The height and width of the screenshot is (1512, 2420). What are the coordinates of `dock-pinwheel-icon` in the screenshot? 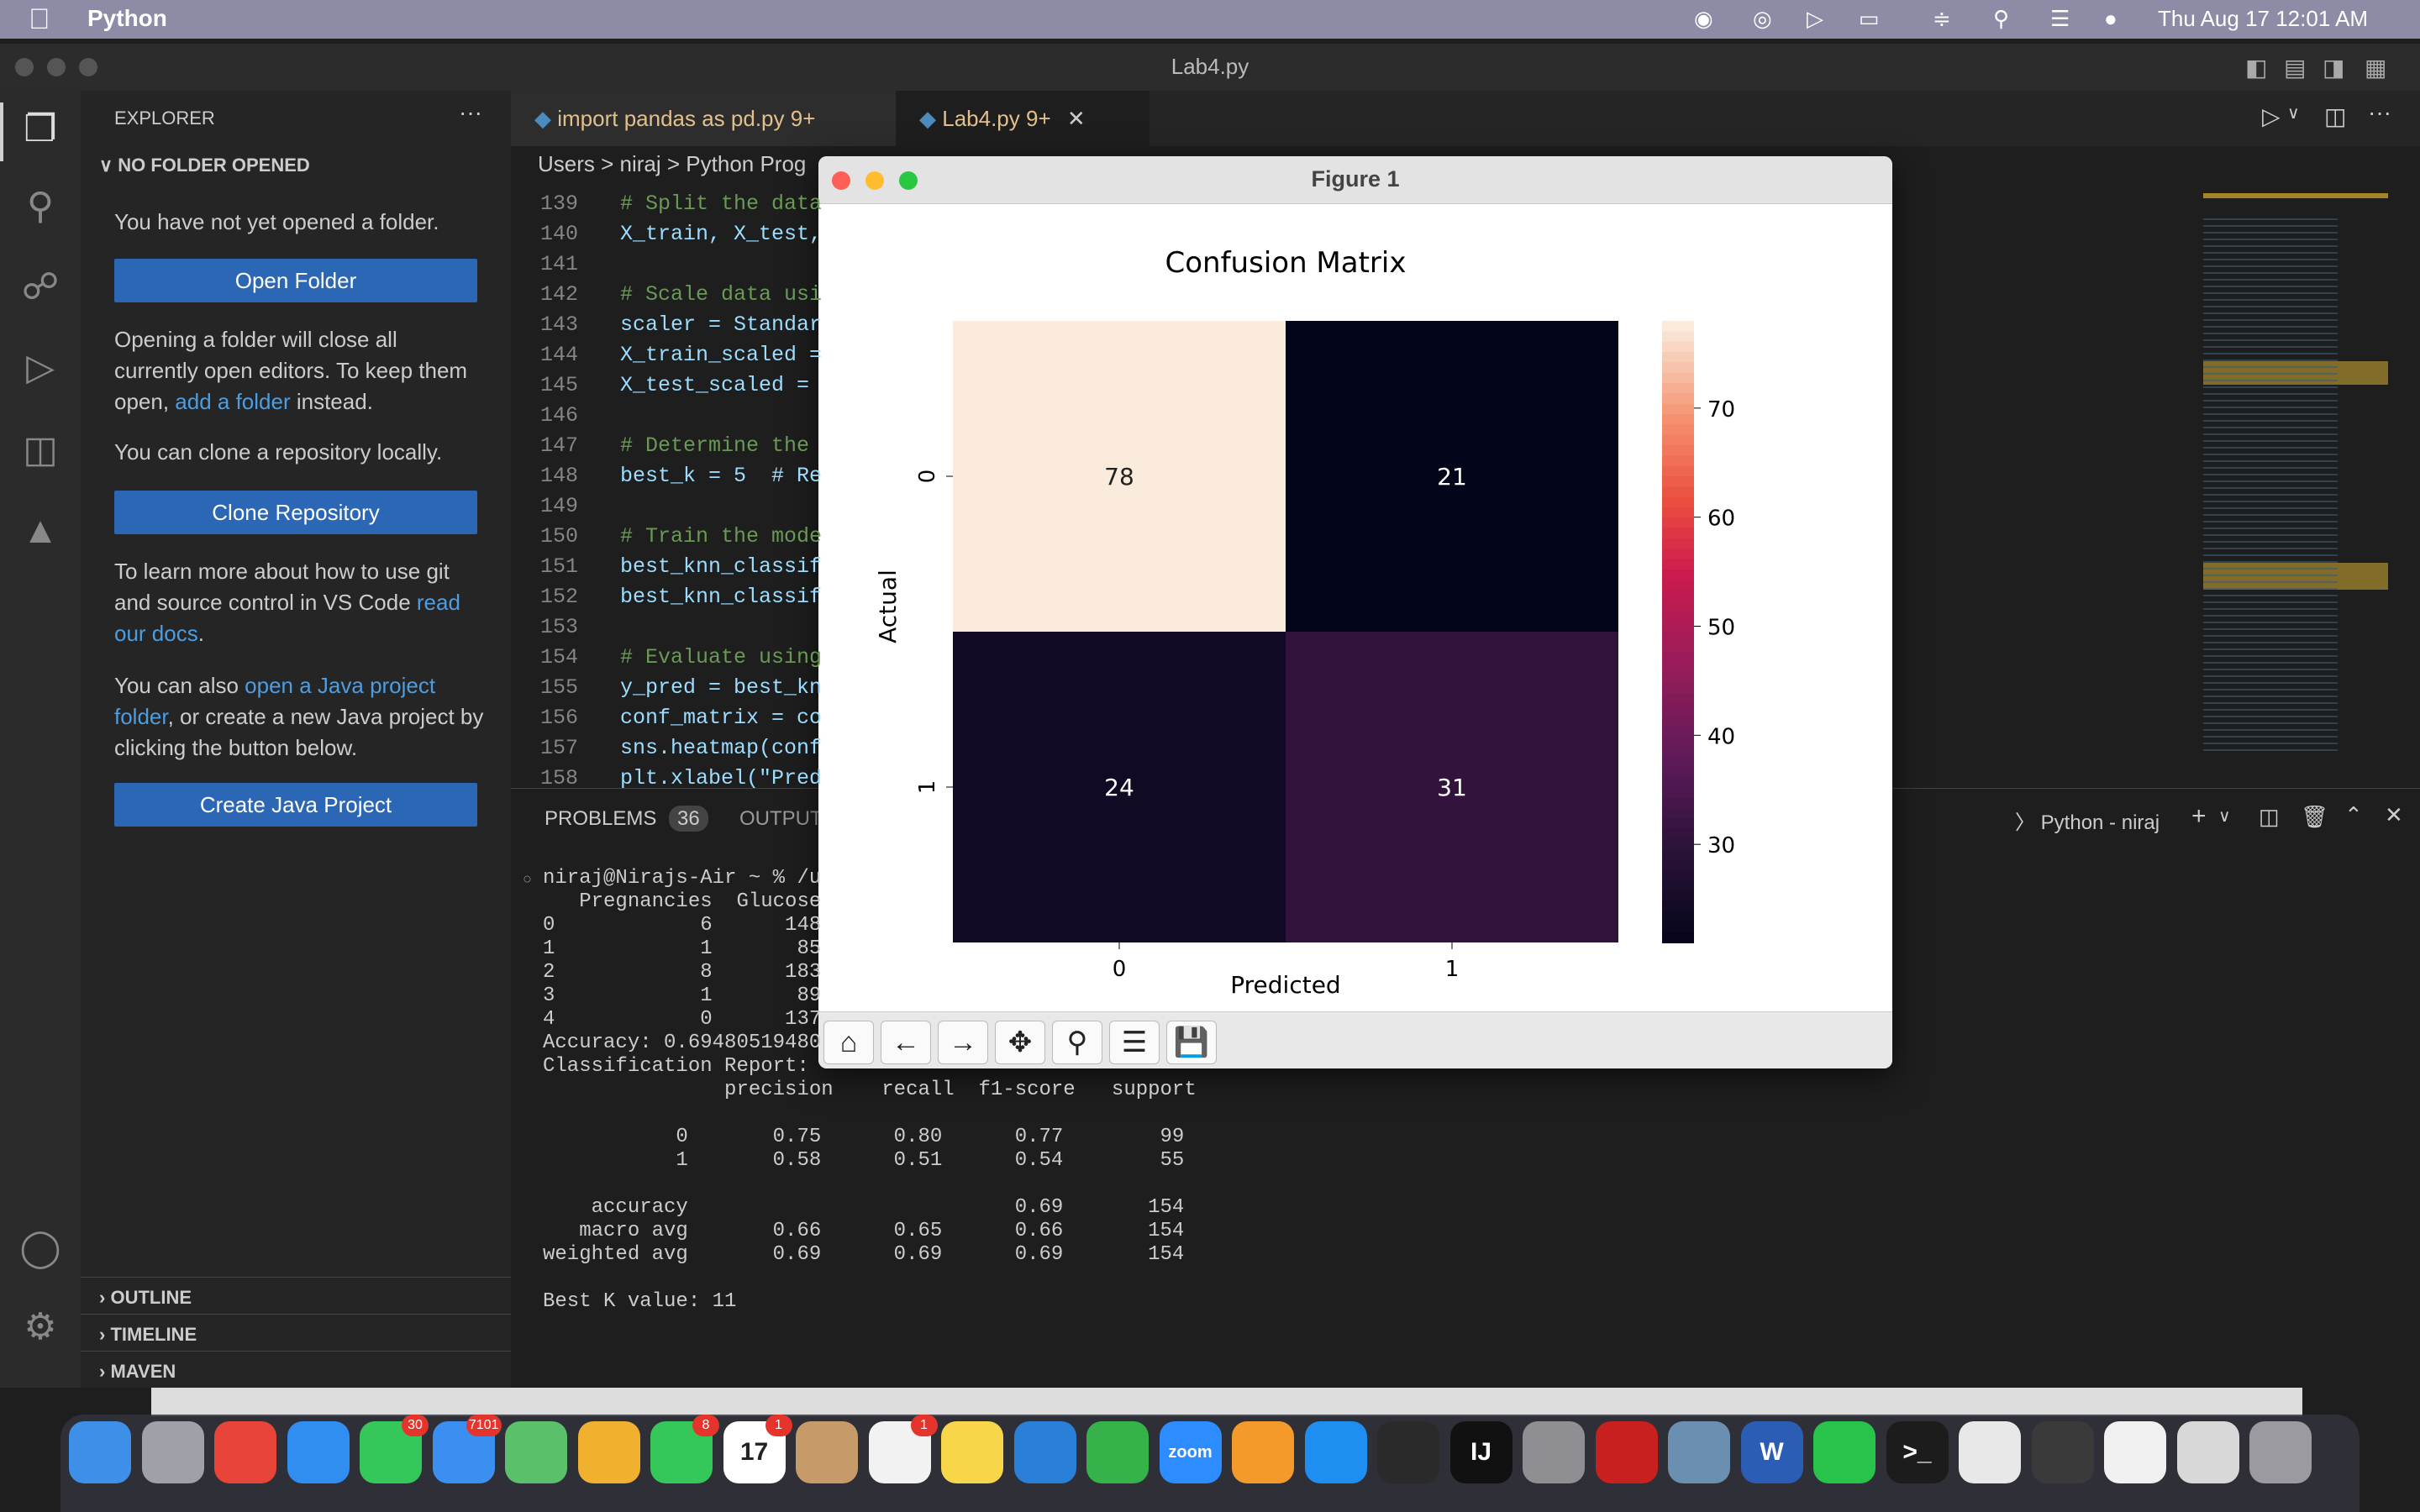 It's located at (2135, 1452).